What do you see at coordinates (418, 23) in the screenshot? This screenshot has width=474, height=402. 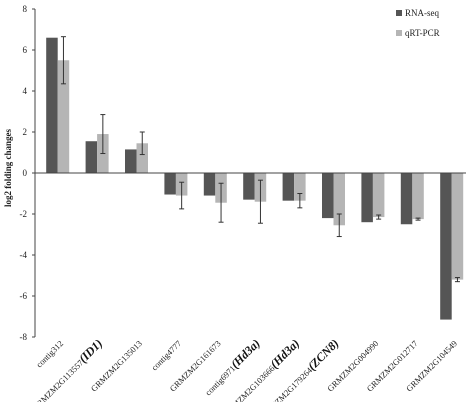 I see `legend: RNA-seq qRT-PCR` at bounding box center [418, 23].